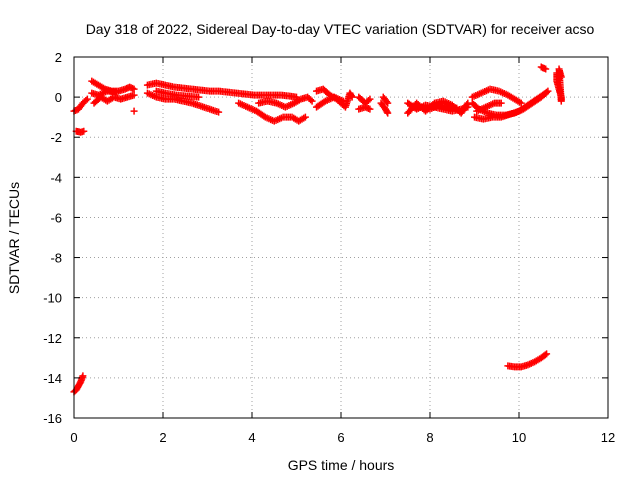 This screenshot has width=640, height=480. Describe the element at coordinates (56, 177) in the screenshot. I see `y-tick-label: -4` at that location.